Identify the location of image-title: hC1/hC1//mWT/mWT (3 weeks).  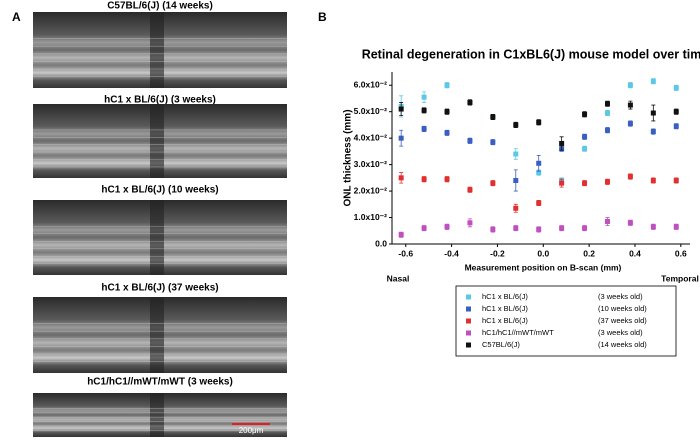
(160, 382).